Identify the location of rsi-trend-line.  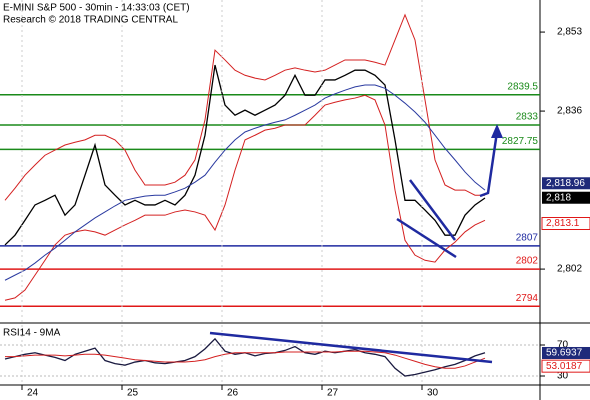
(351, 347).